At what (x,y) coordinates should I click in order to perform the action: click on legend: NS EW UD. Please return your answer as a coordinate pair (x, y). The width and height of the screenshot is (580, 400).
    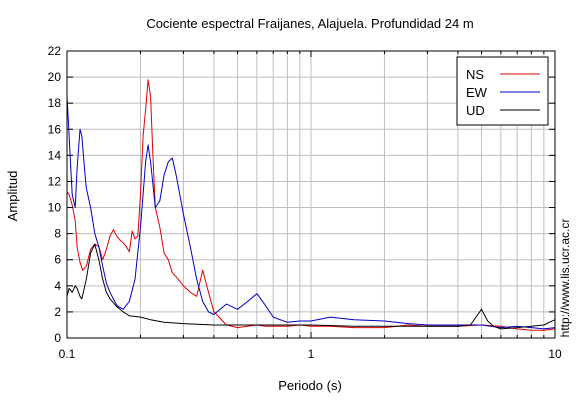
    Looking at the image, I should click on (502, 91).